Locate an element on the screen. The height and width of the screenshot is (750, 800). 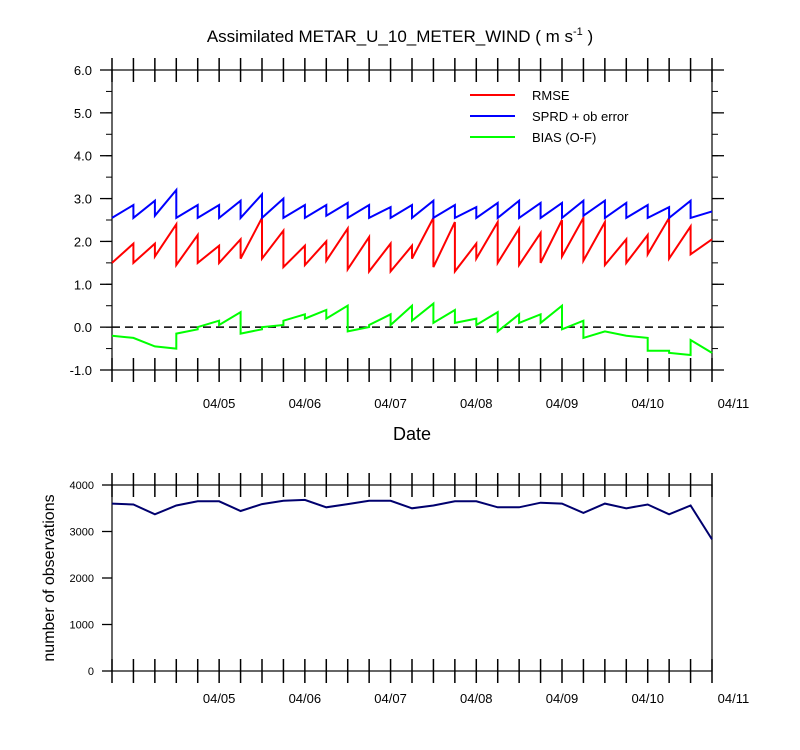
bottom-y-tick-labels: 0 1000 2000 3000 4000 is located at coordinates (82, 579).